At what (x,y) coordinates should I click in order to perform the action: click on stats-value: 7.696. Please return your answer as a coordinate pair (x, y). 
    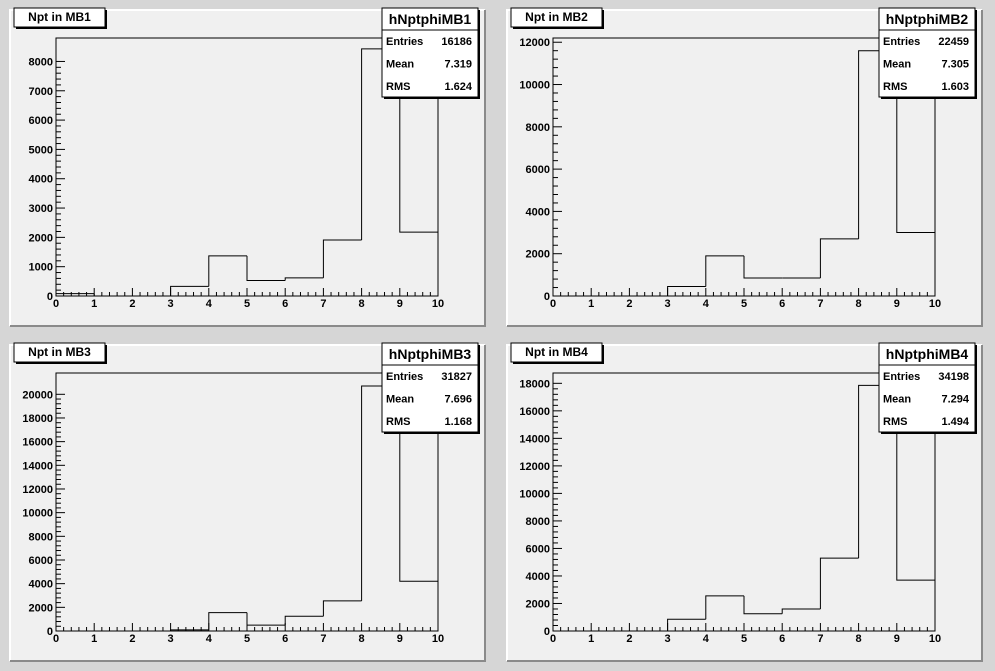
    Looking at the image, I should click on (458, 400).